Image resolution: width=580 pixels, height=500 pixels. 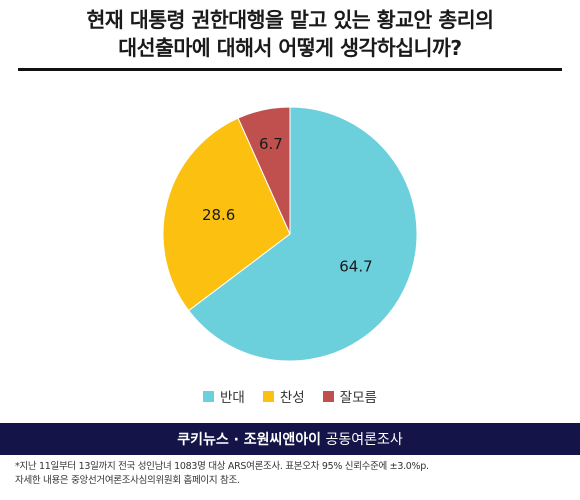 What do you see at coordinates (209, 396) in the screenshot?
I see `legend-swatch-oppose` at bounding box center [209, 396].